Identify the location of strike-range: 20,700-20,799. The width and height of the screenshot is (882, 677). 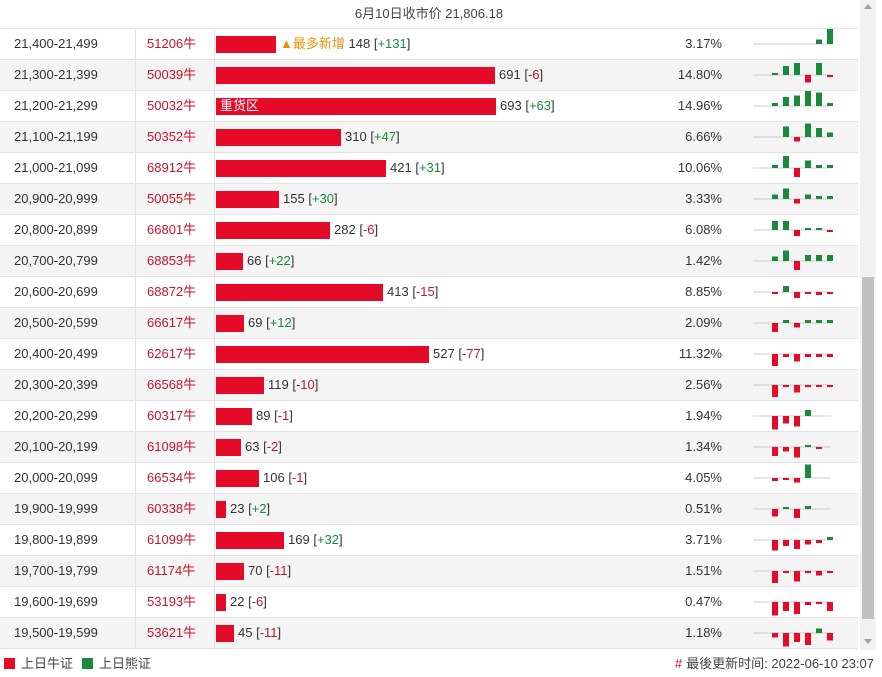
(56, 260).